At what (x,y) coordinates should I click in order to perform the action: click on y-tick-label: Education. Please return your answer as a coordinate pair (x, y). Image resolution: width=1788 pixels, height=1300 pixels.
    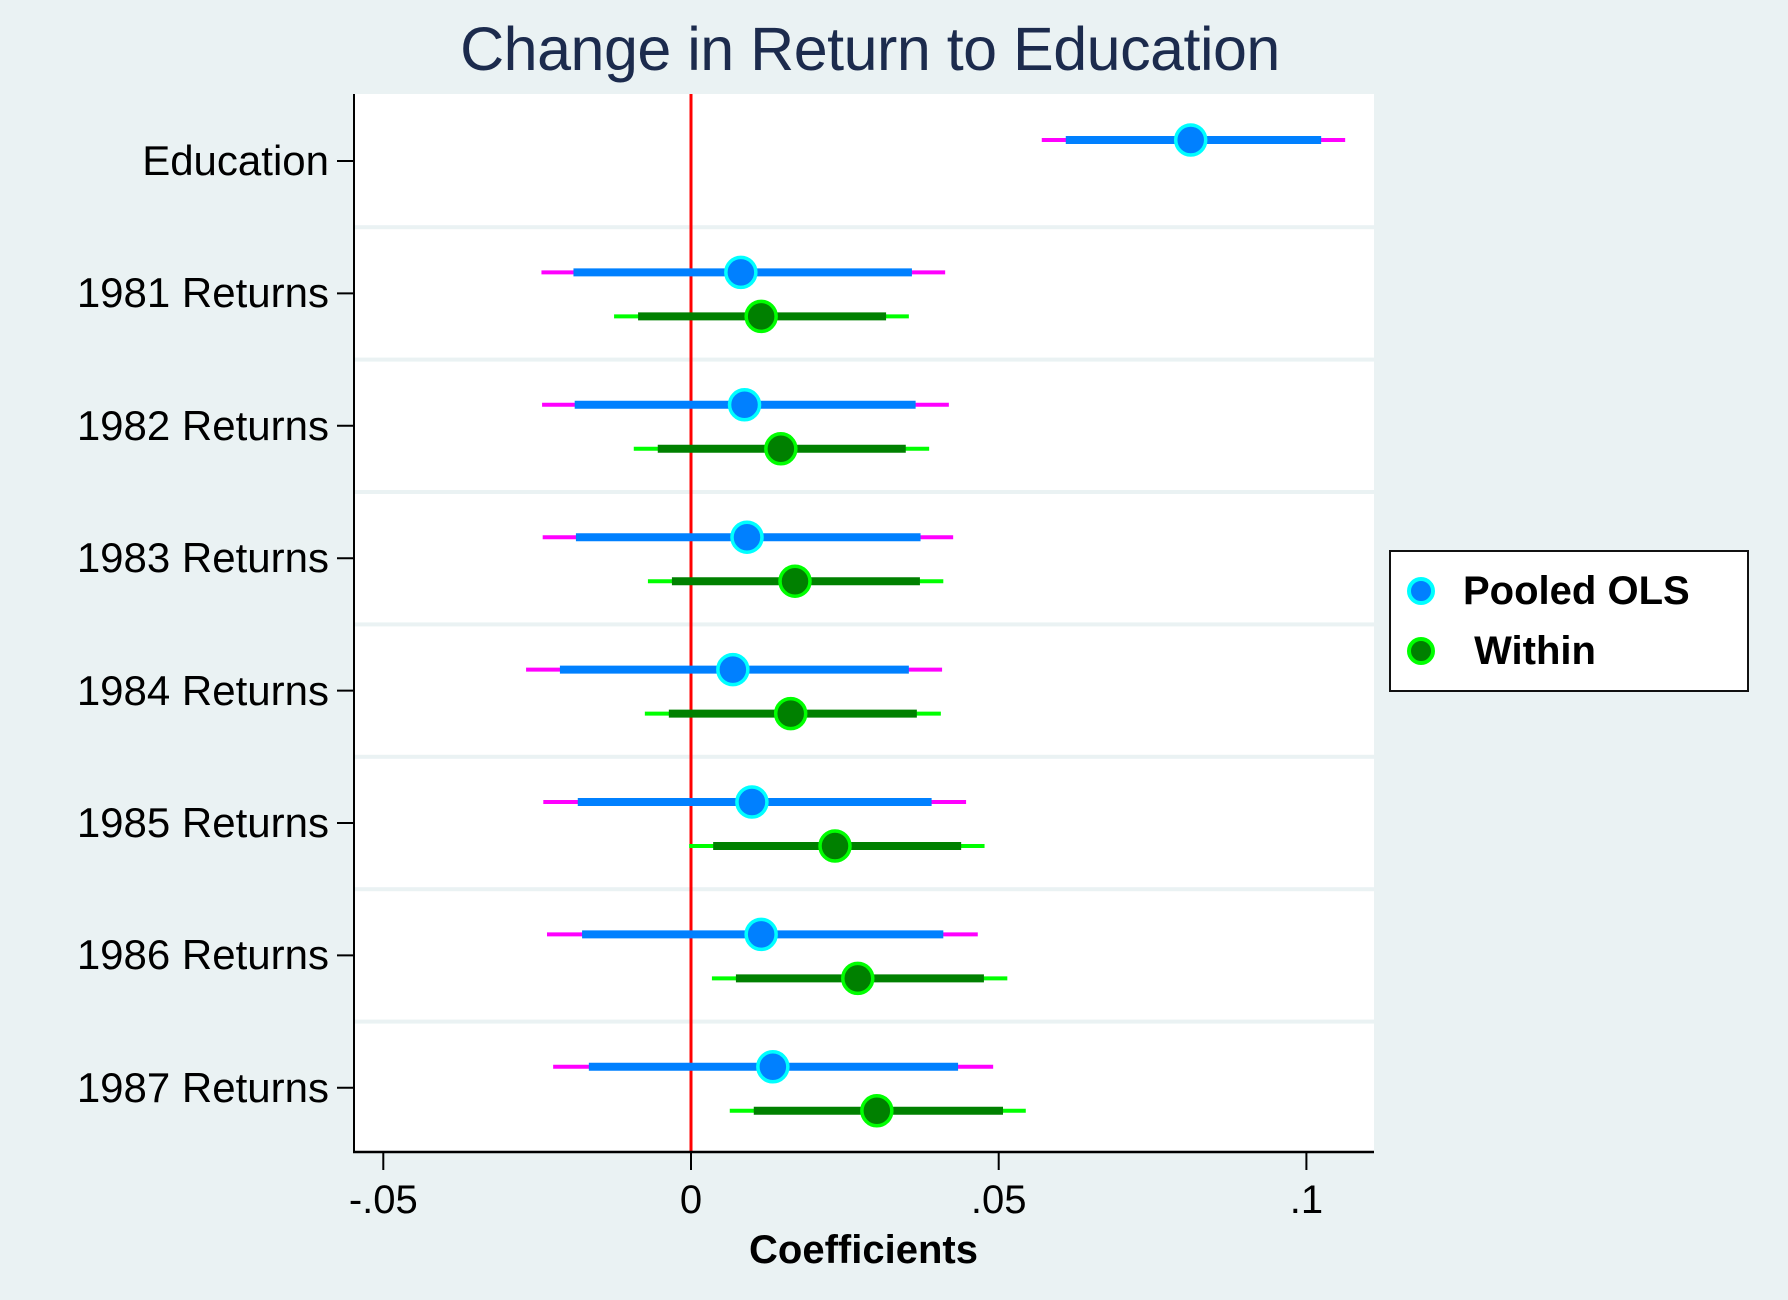
    Looking at the image, I should click on (235, 160).